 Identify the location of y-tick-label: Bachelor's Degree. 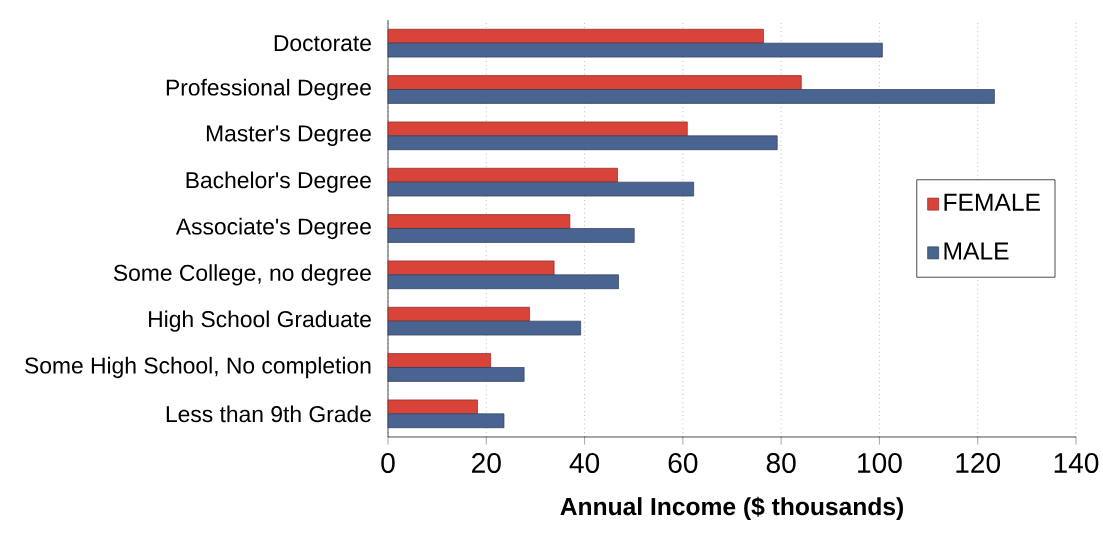
(278, 182).